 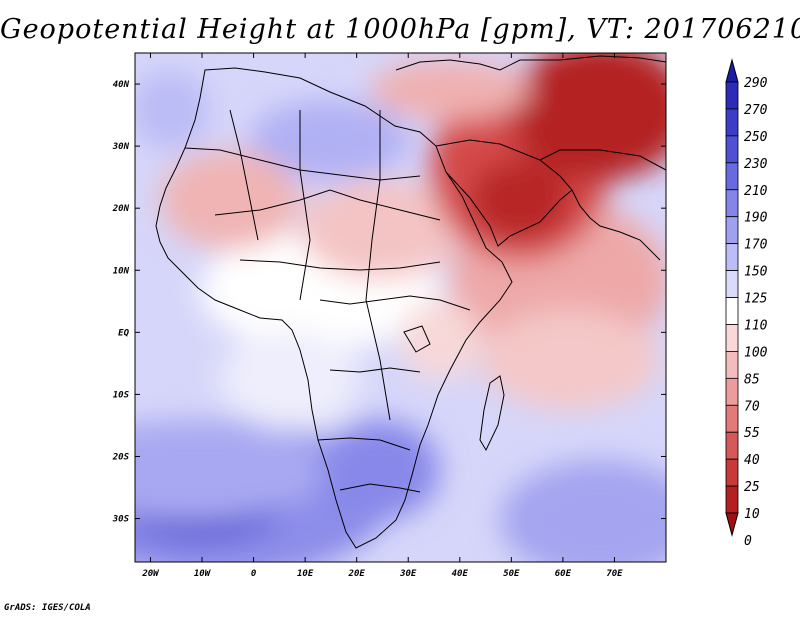 I want to click on lon-tick-label: 60E, so click(x=563, y=574).